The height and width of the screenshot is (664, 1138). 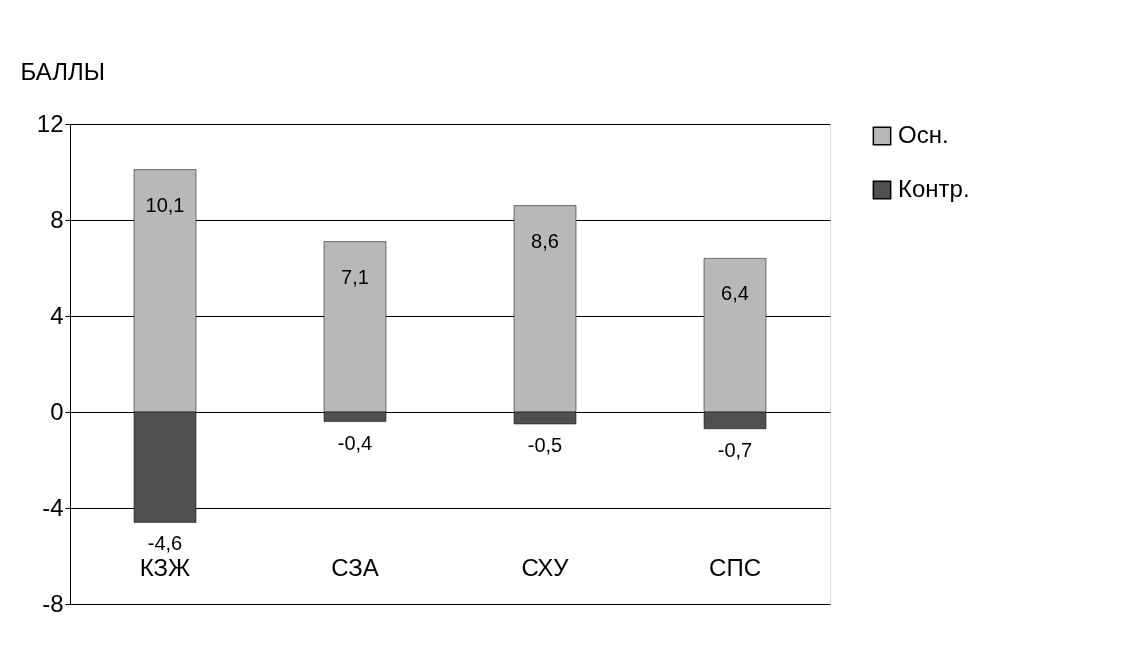 I want to click on y-tick-label: 8, so click(x=57, y=219).